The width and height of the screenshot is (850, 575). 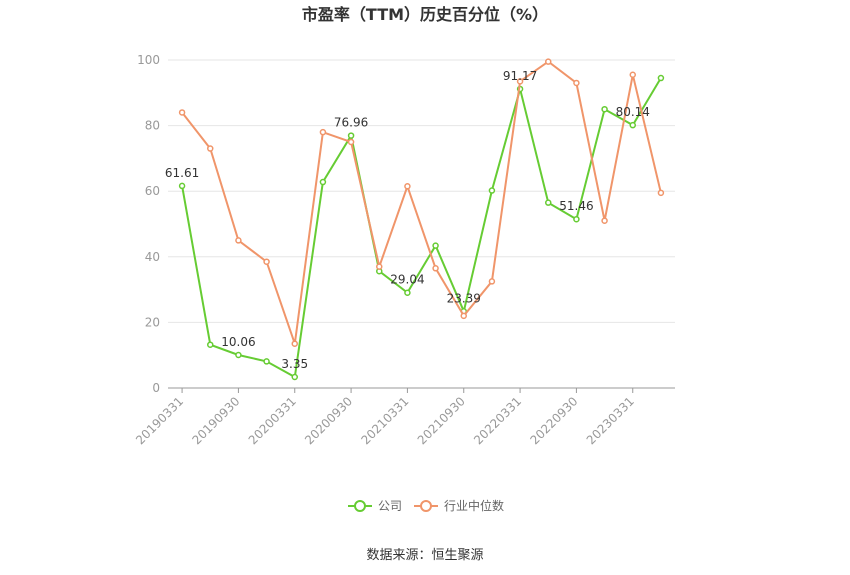 What do you see at coordinates (441, 420) in the screenshot?
I see `x-tick-label-20210930: 20210930` at bounding box center [441, 420].